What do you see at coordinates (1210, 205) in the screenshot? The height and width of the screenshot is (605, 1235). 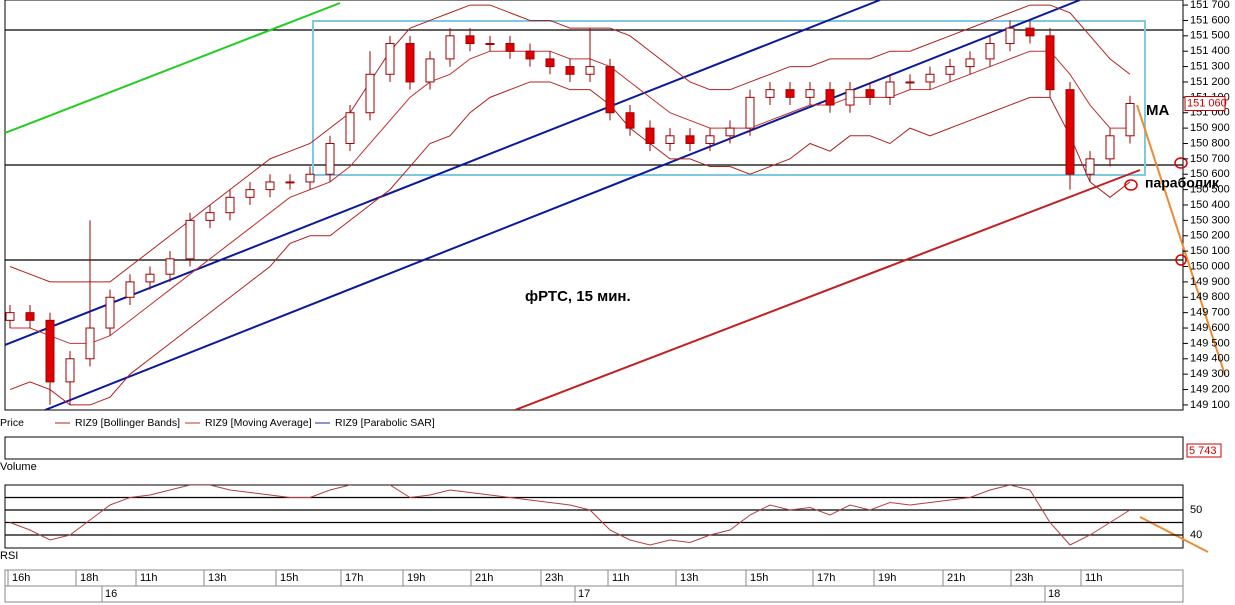 I see `y-tick-label: 150 400` at bounding box center [1210, 205].